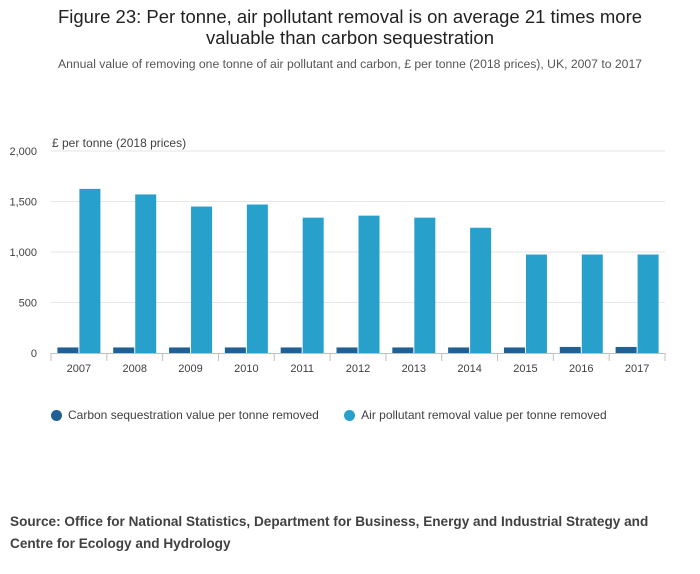 The image size is (700, 574). Describe the element at coordinates (134, 369) in the screenshot. I see `x-tick-label: 2008` at that location.